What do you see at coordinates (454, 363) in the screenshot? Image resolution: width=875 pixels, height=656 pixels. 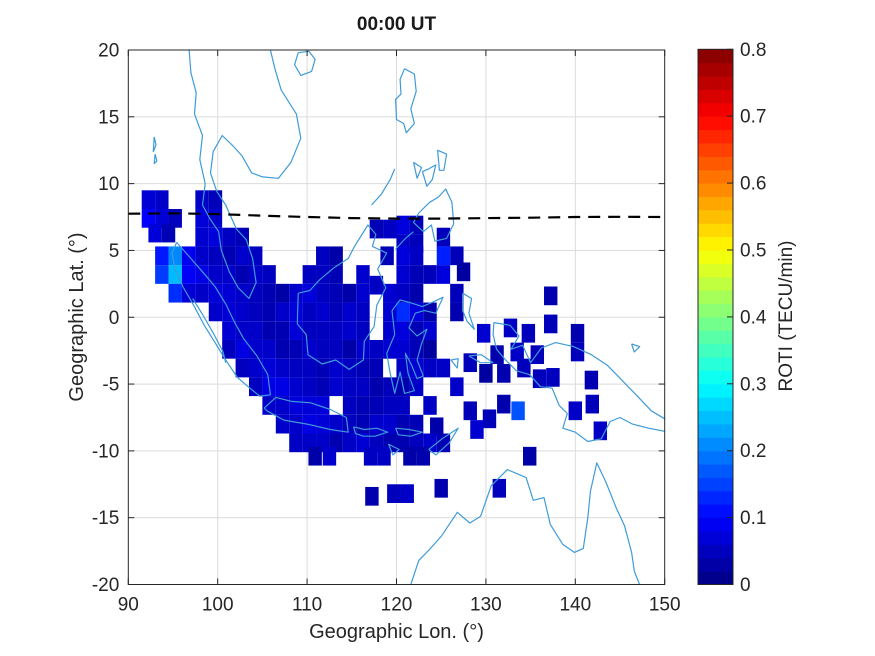 I see `coastline-buru` at bounding box center [454, 363].